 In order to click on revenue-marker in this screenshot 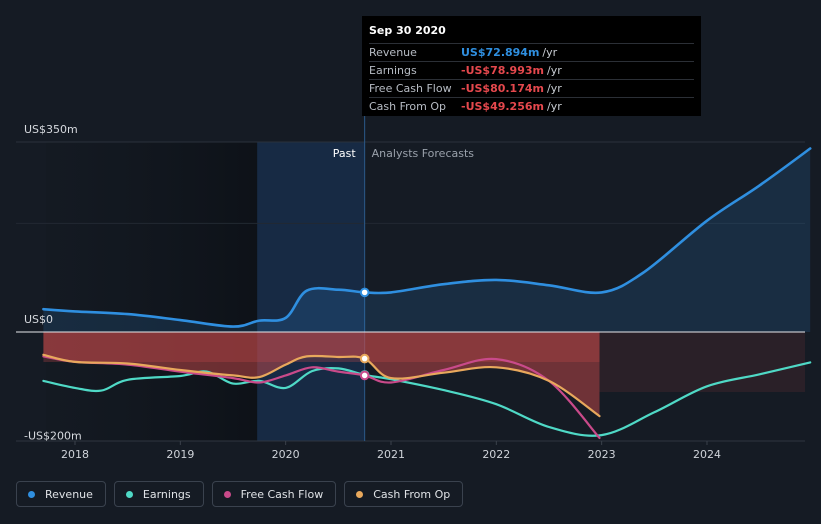, I will do `click(364, 292)`.